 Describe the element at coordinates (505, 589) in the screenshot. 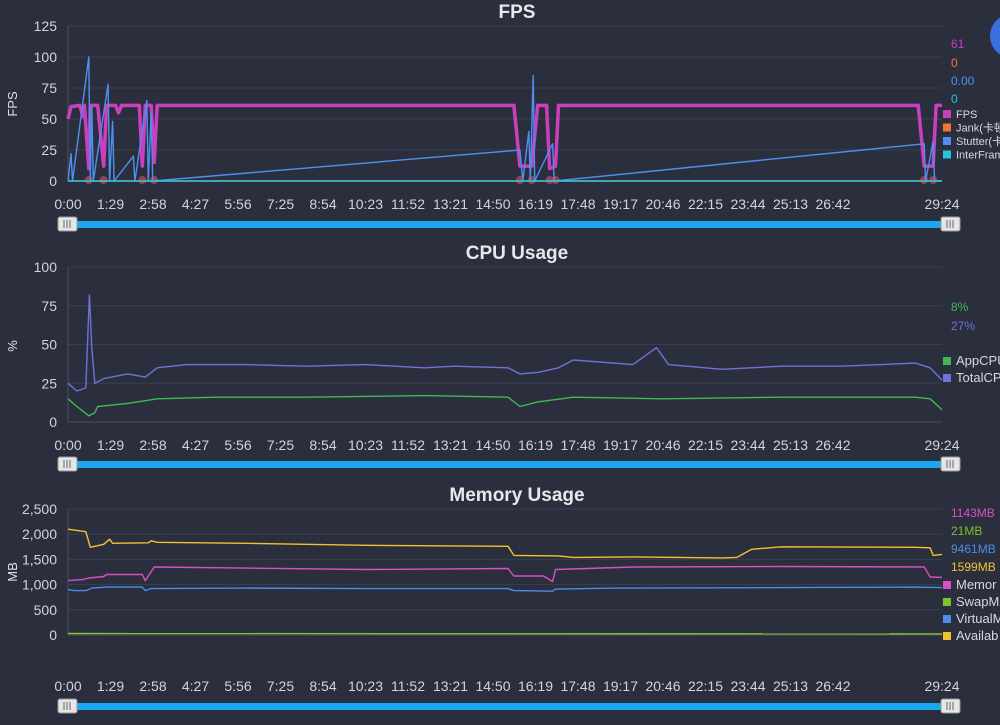

I see `series-line-VirtualM` at that location.